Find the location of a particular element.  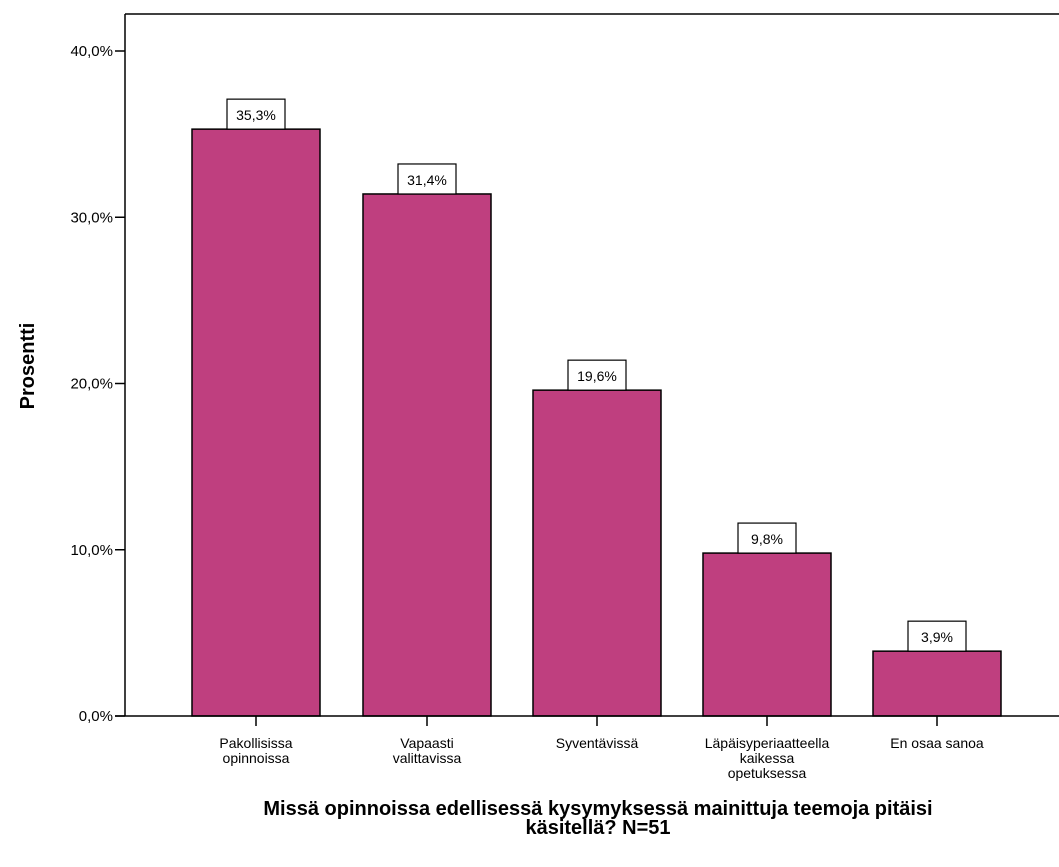

value-label-5: 3,9% is located at coordinates (937, 637).